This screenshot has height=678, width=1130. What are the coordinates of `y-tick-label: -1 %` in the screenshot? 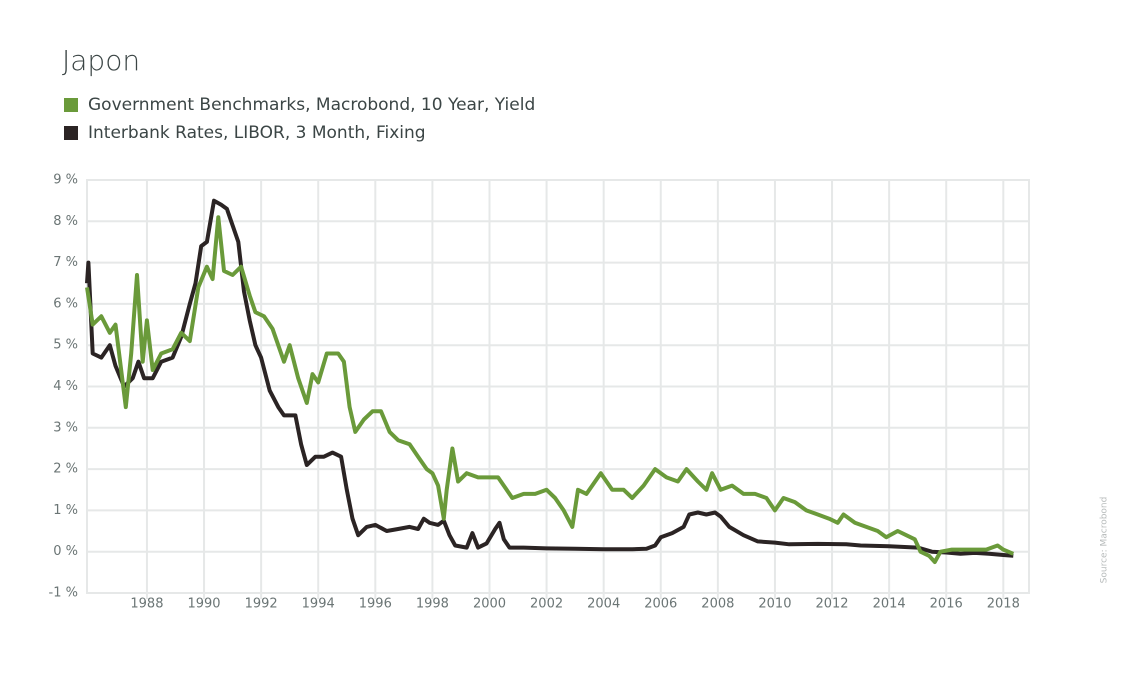 It's located at (63, 593).